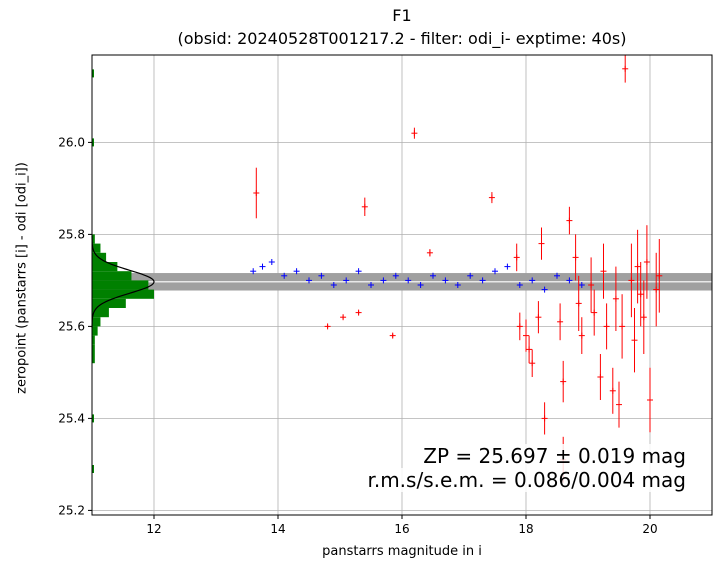 The height and width of the screenshot is (572, 722). What do you see at coordinates (153, 529) in the screenshot?
I see `x-tick-label: 12` at bounding box center [153, 529].